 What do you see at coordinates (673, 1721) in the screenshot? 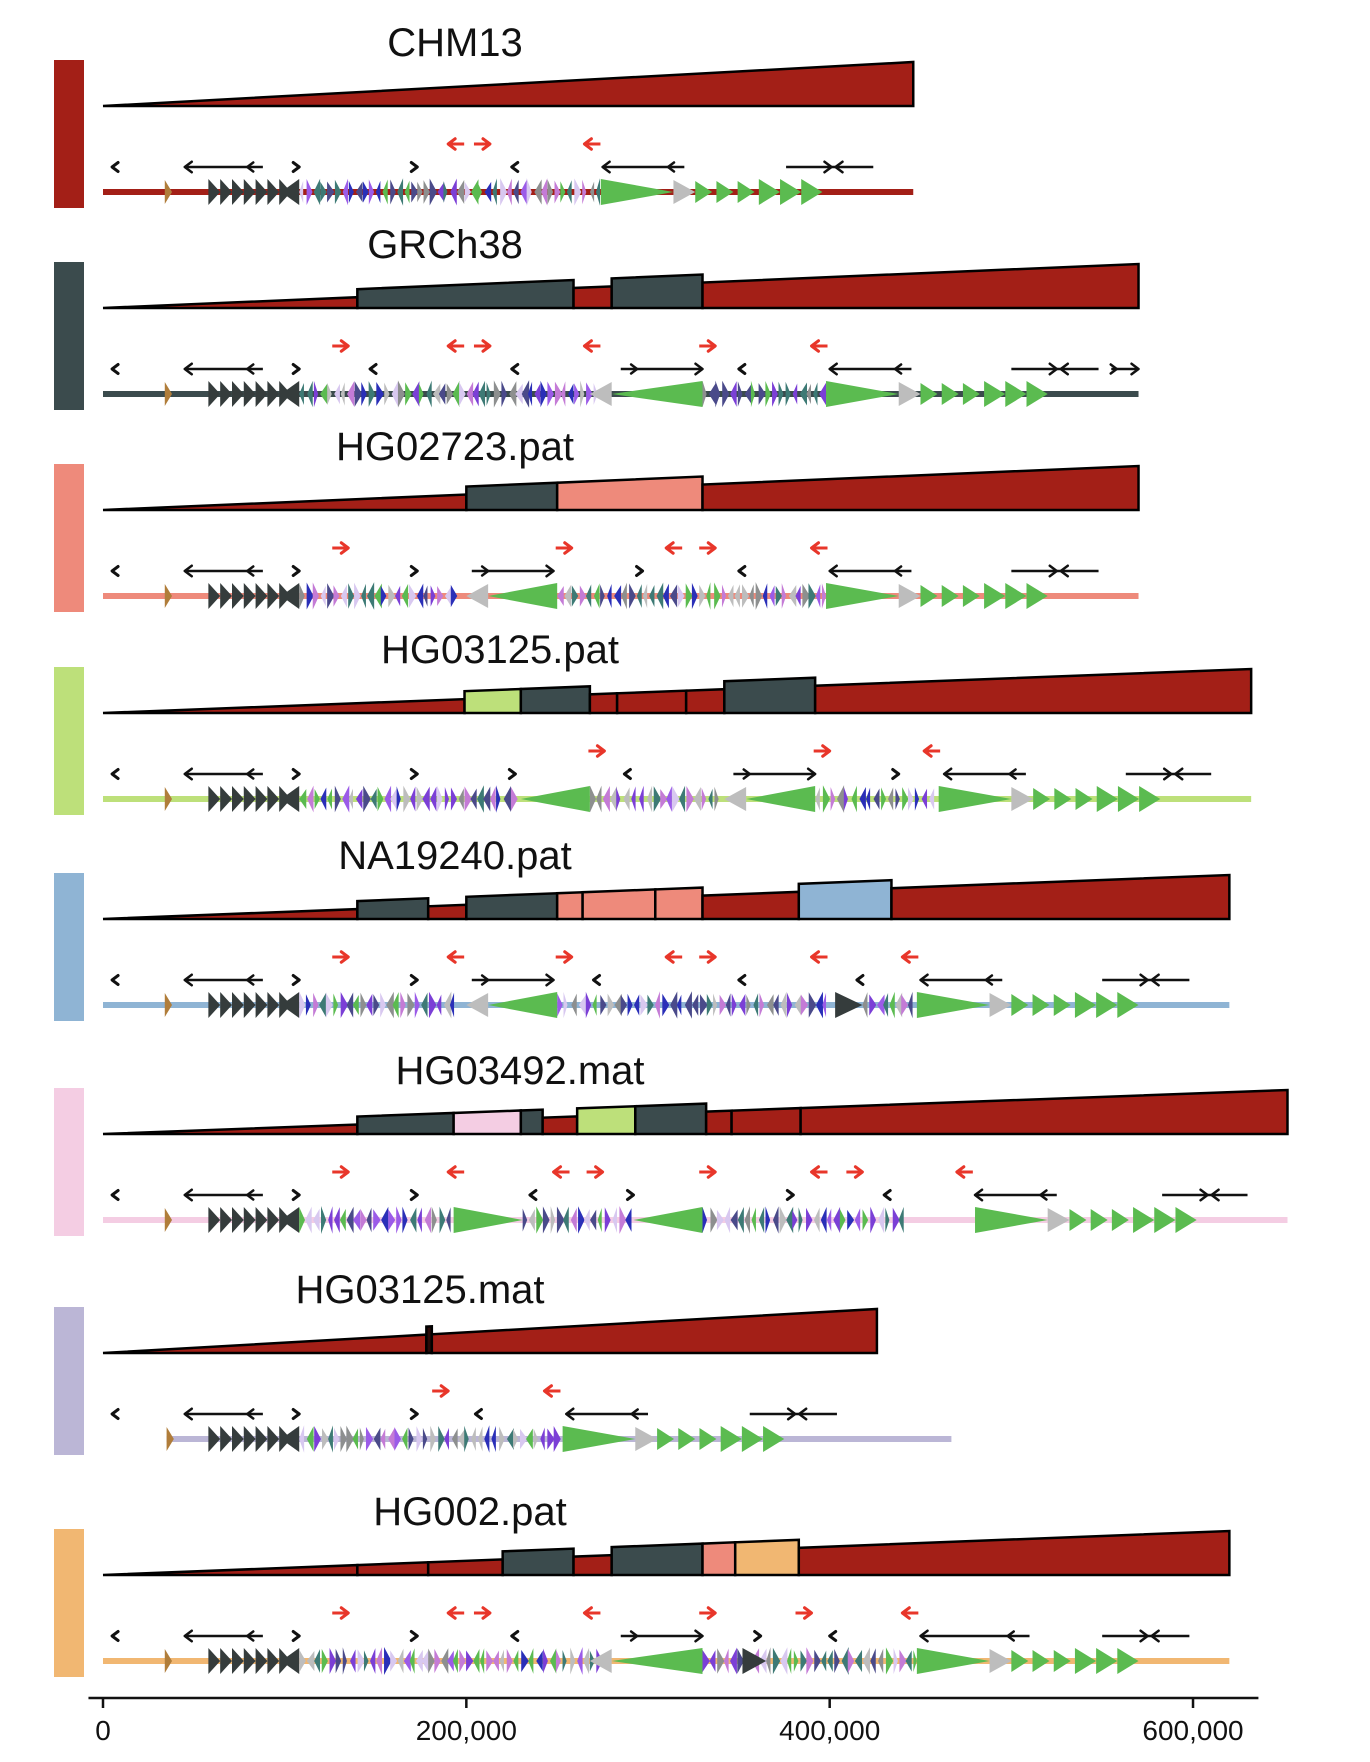
I see `x-axis: 0 200,000 400,000 600,000` at bounding box center [673, 1721].